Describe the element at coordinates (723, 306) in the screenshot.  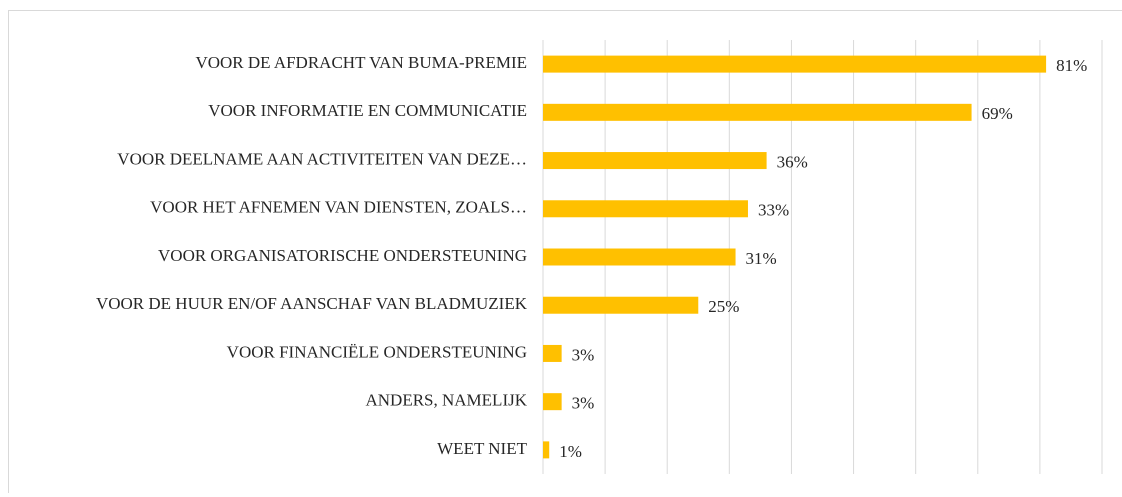
I see `data-label: 25%` at that location.